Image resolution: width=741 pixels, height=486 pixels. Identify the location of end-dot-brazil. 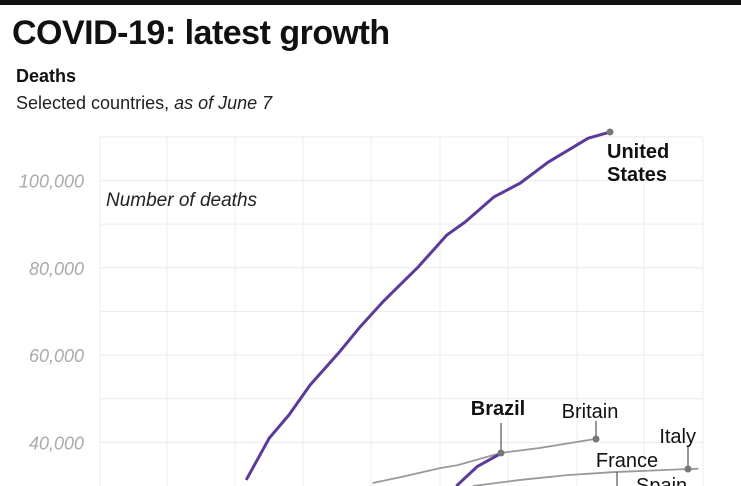
(501, 453).